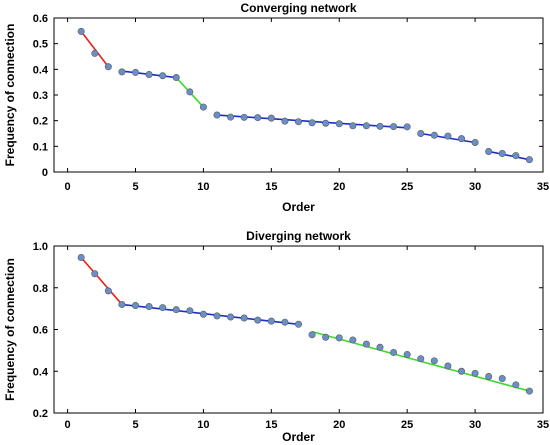  What do you see at coordinates (339, 425) in the screenshot?
I see `x-tick-label: 20` at bounding box center [339, 425].